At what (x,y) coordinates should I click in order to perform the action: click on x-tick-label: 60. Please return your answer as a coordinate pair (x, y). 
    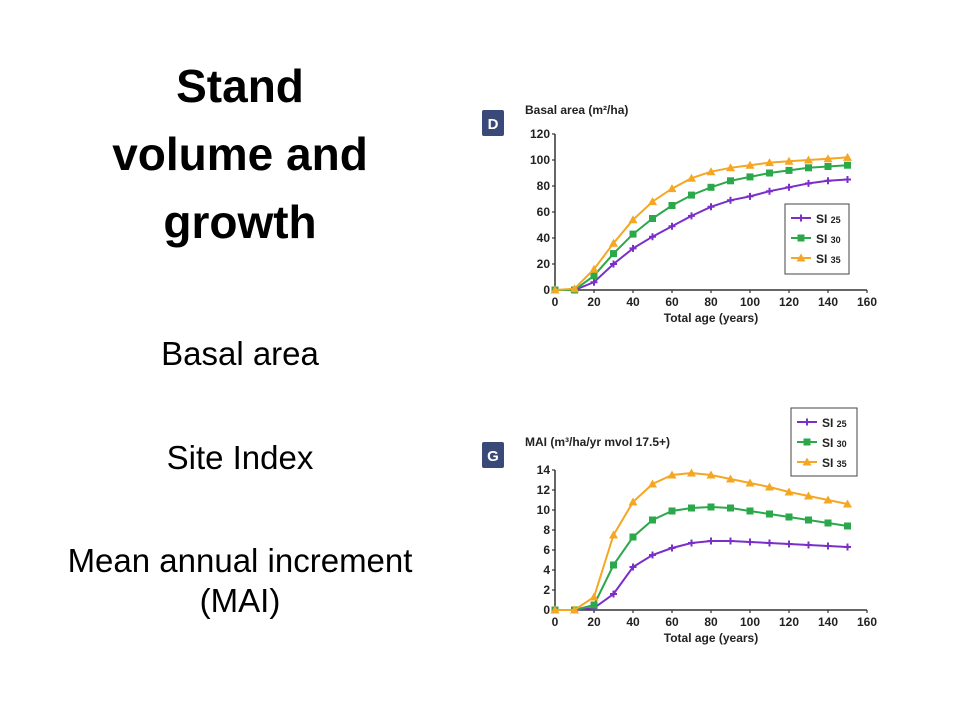
    Looking at the image, I should click on (672, 622).